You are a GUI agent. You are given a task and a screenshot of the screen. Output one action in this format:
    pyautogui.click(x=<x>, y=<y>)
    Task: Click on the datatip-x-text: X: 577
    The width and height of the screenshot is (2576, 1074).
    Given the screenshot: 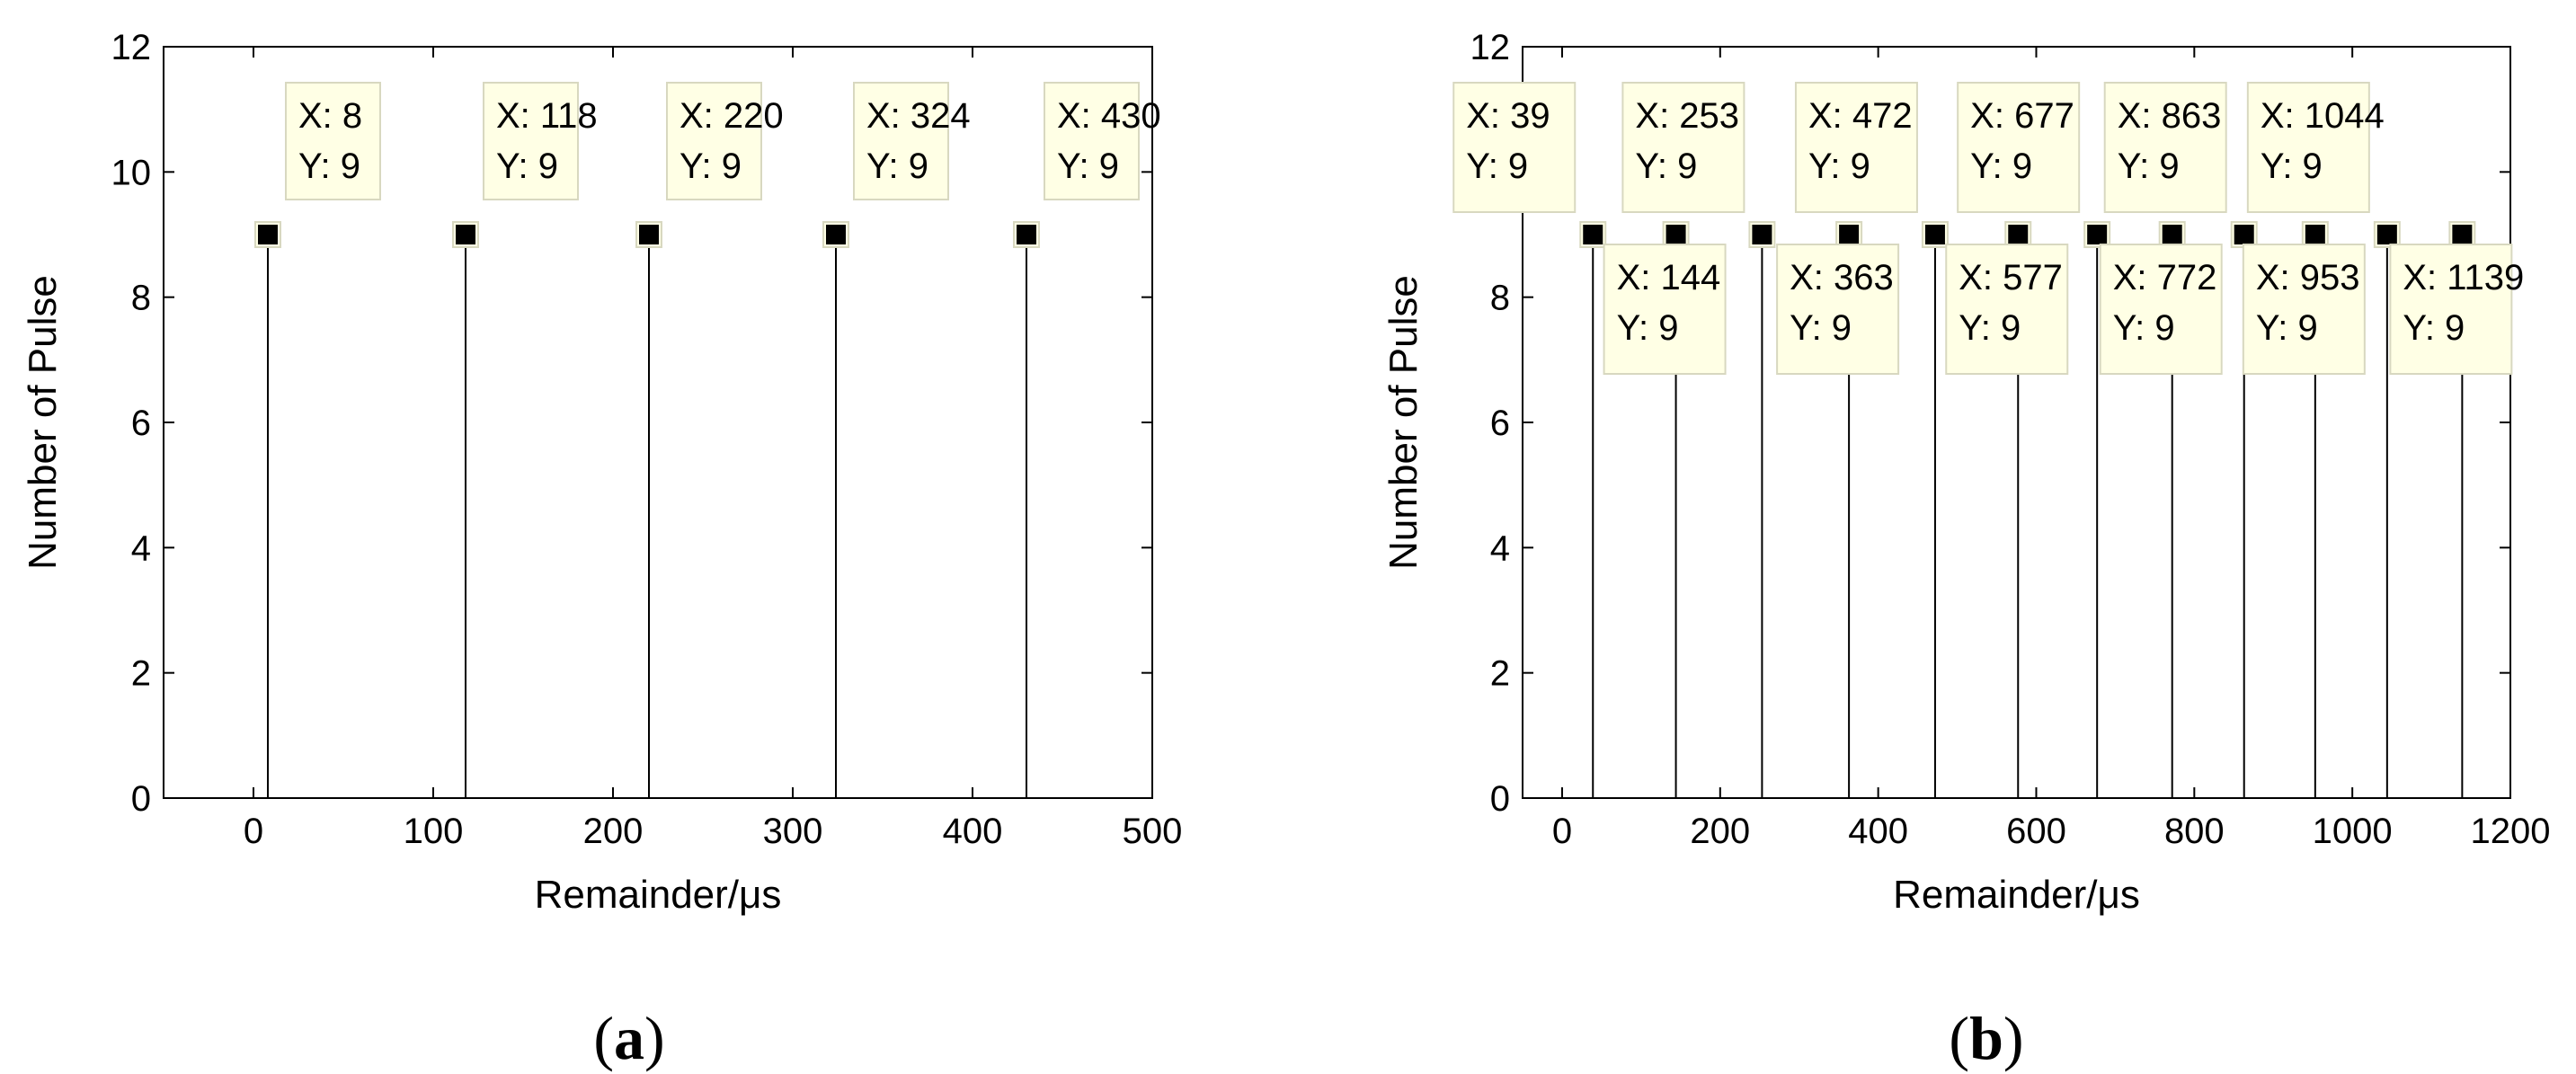 What is the action you would take?
    pyautogui.click(x=2011, y=277)
    